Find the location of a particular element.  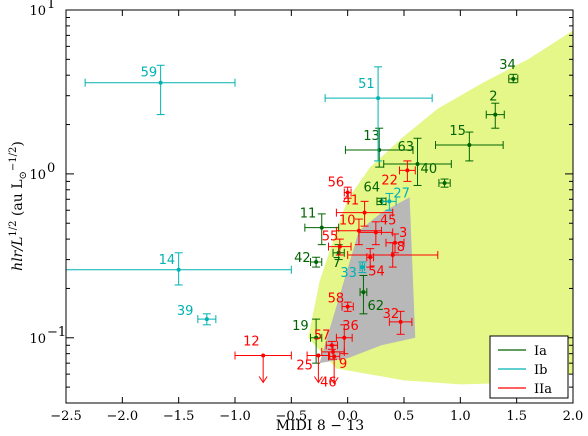

legend: Ia Ib IIa is located at coordinates (529, 367).